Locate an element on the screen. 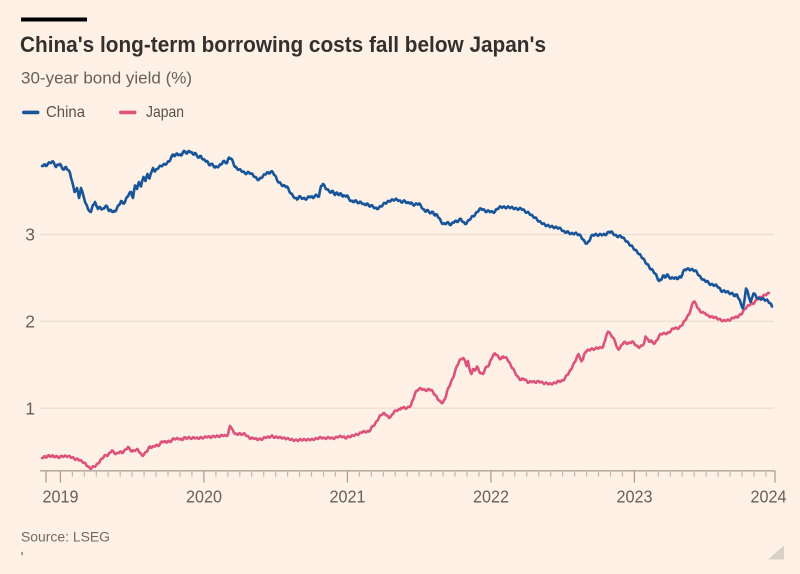  svg-text: 2021 is located at coordinates (348, 497).